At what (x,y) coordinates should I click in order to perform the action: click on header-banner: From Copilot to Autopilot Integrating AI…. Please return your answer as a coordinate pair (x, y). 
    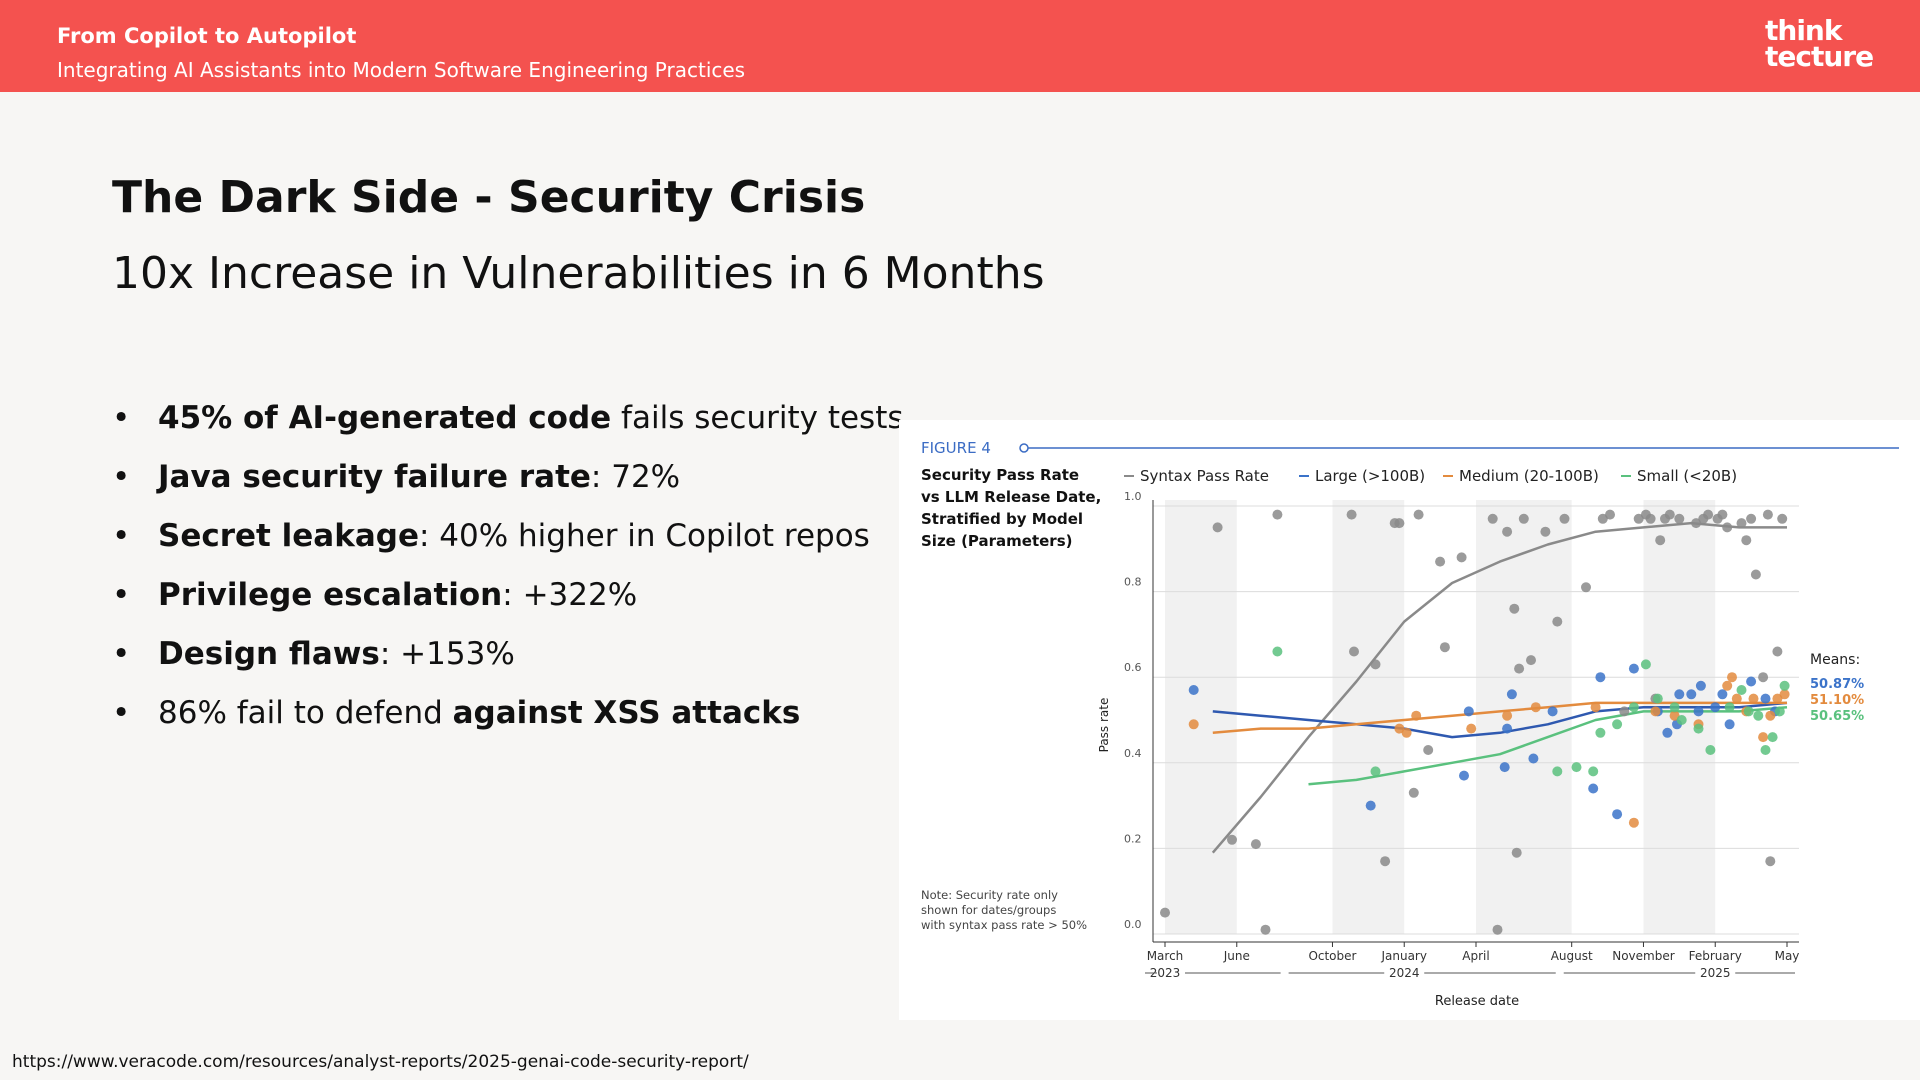
    Looking at the image, I should click on (960, 46).